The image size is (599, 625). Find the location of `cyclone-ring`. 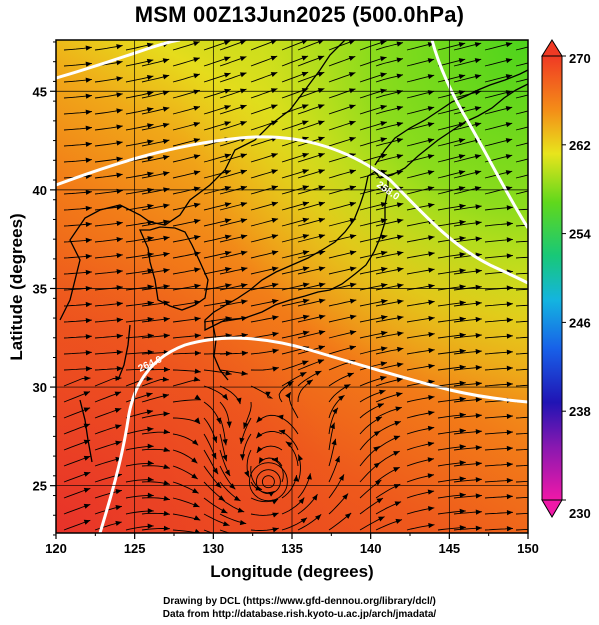

cyclone-ring is located at coordinates (268, 482).